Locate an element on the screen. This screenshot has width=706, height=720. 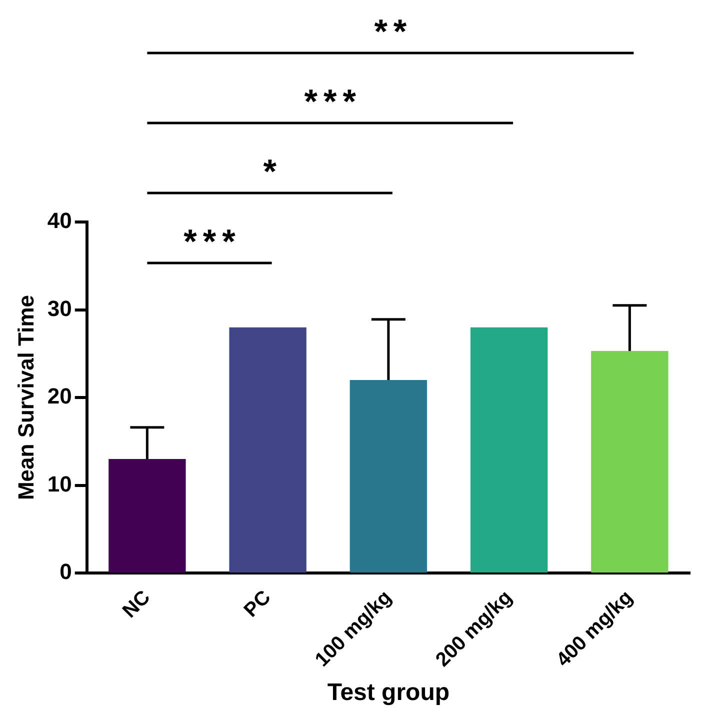
x-axis-title: Test group is located at coordinates (388, 692).